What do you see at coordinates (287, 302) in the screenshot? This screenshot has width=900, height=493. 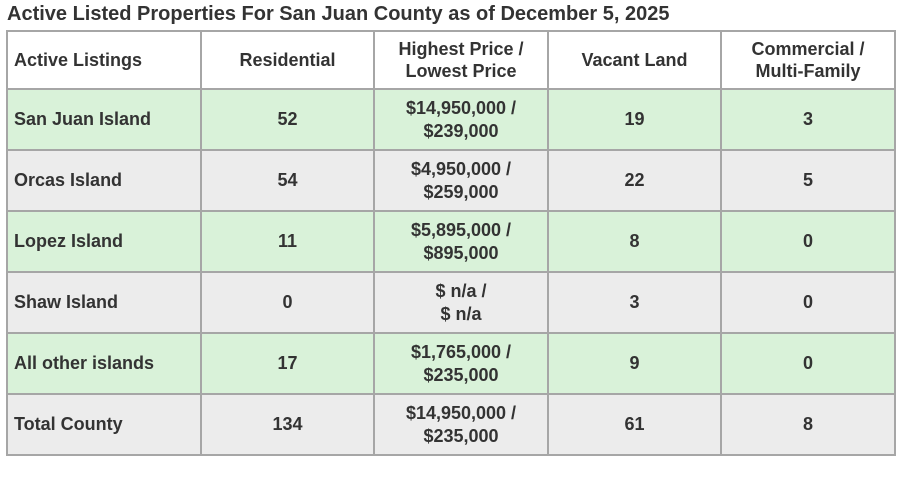 I see `cell-residential: 0` at bounding box center [287, 302].